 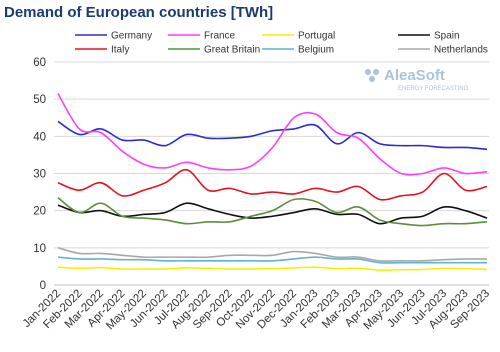 What do you see at coordinates (39, 212) in the screenshot?
I see `y-tick-label: 20` at bounding box center [39, 212].